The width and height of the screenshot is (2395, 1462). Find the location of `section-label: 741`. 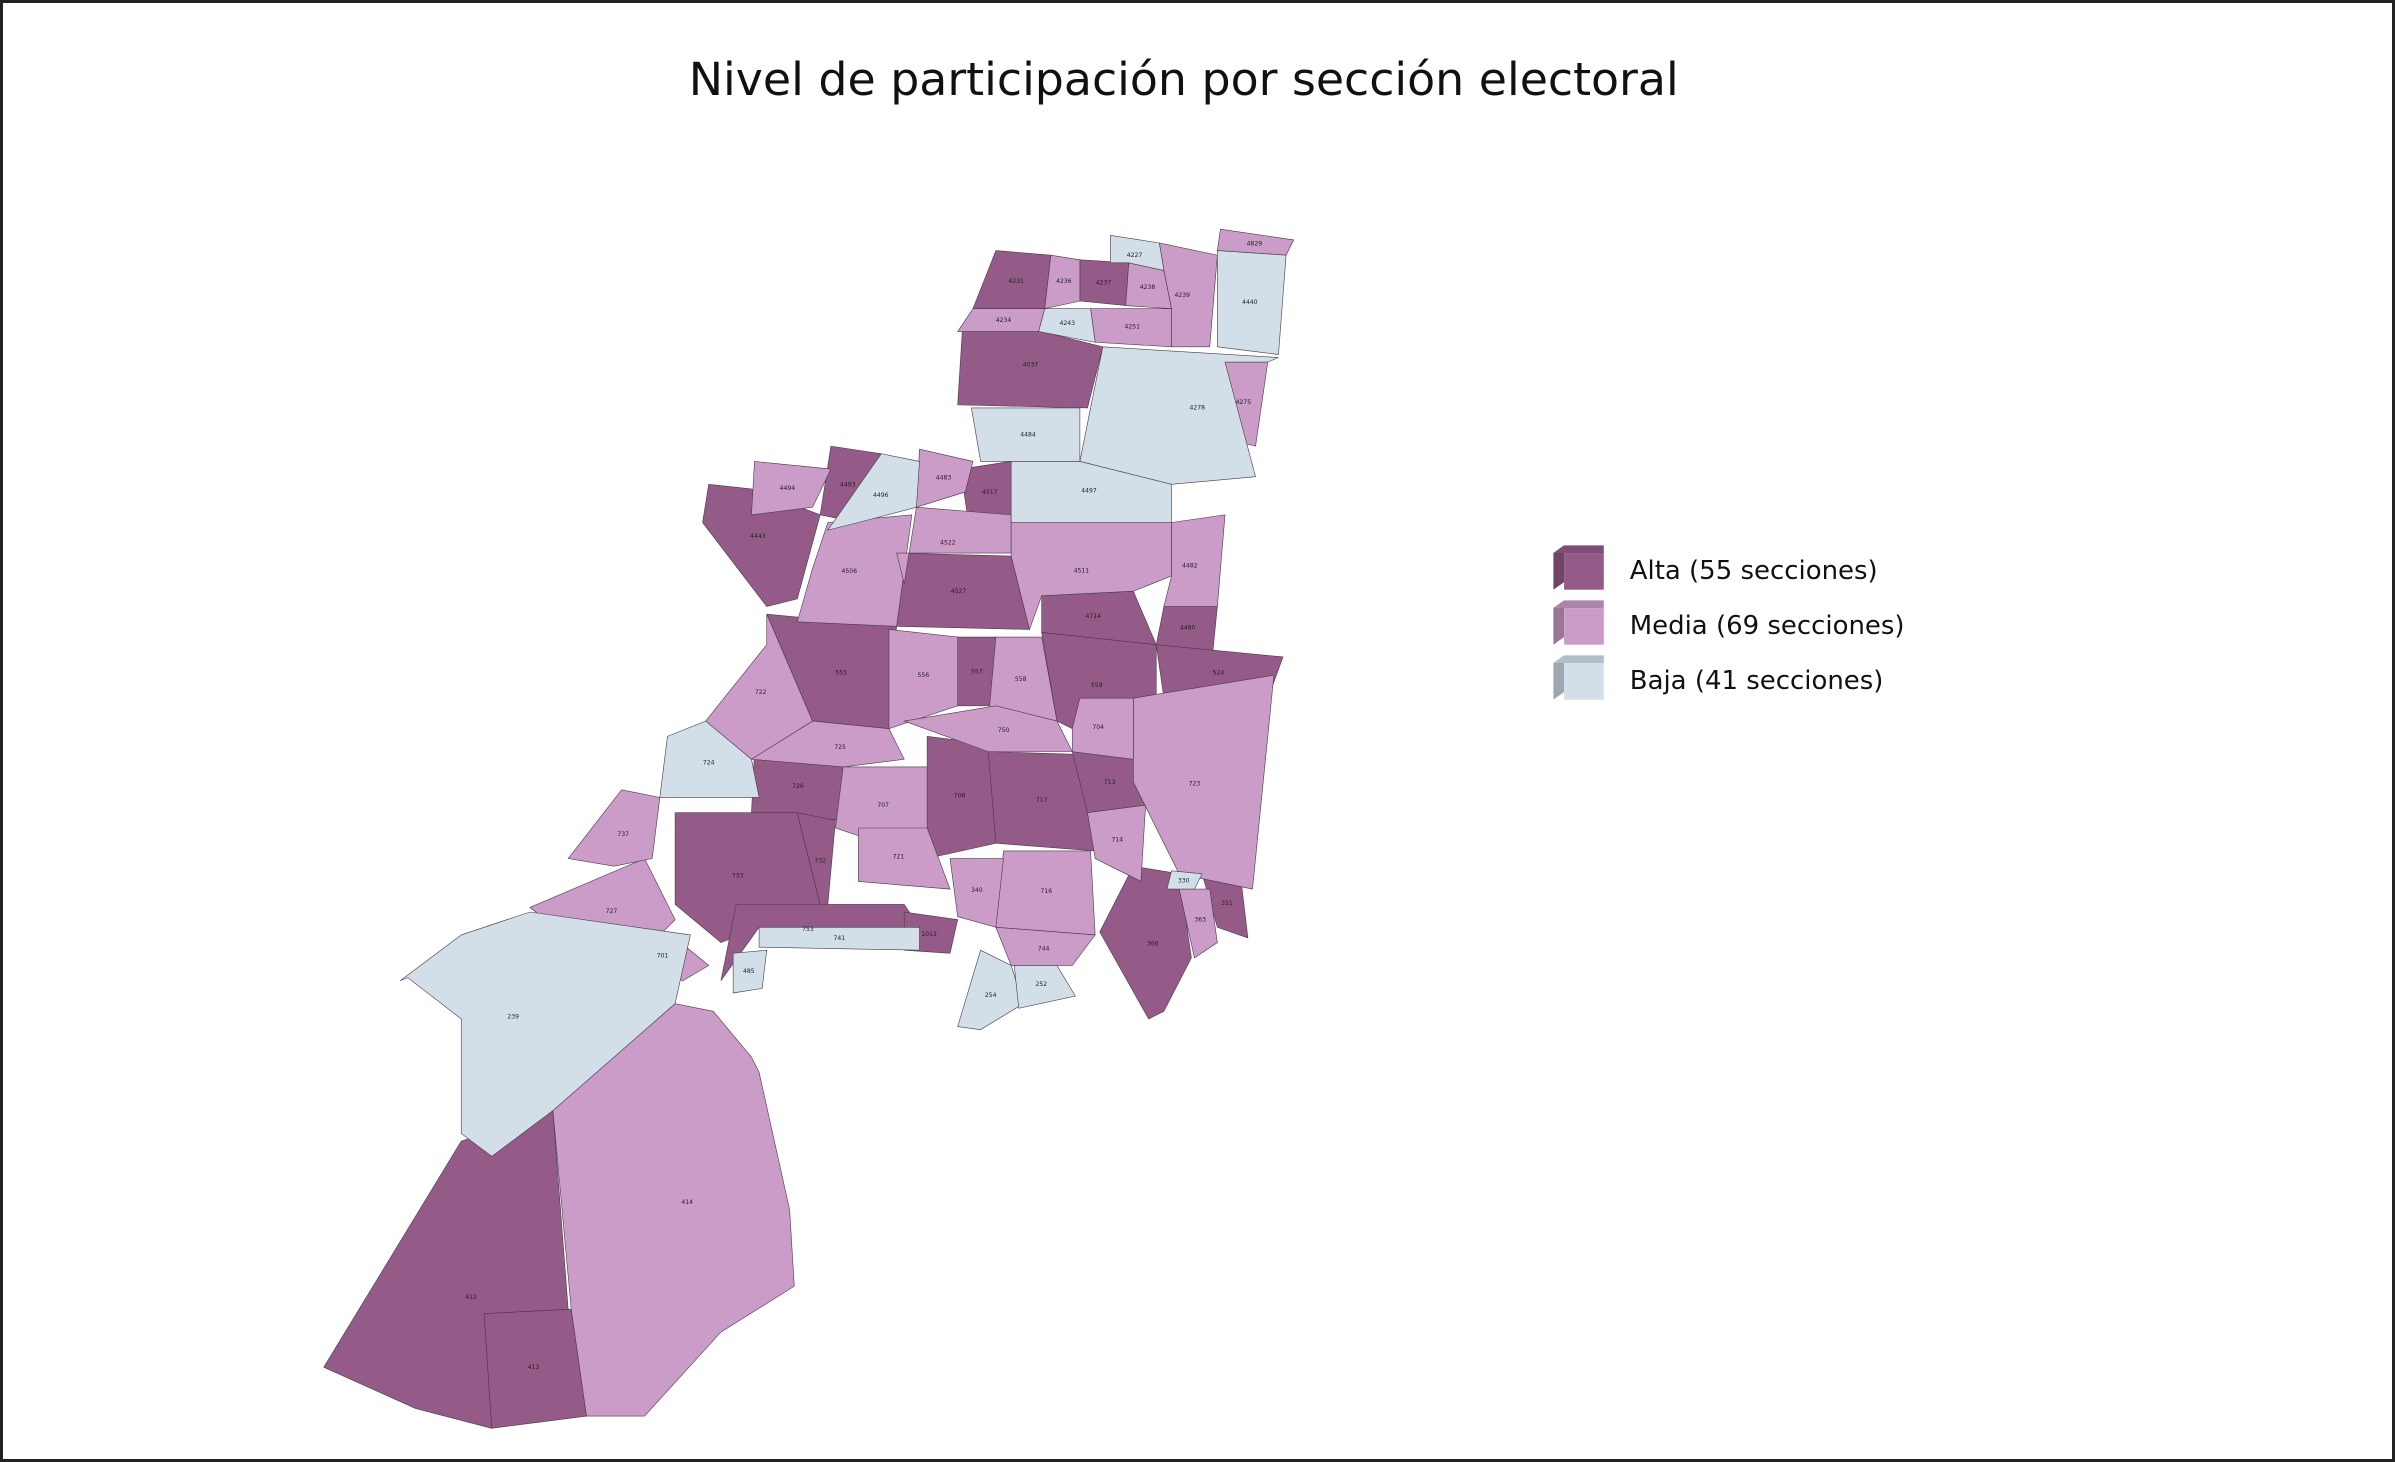

section-label: 741 is located at coordinates (839, 938).